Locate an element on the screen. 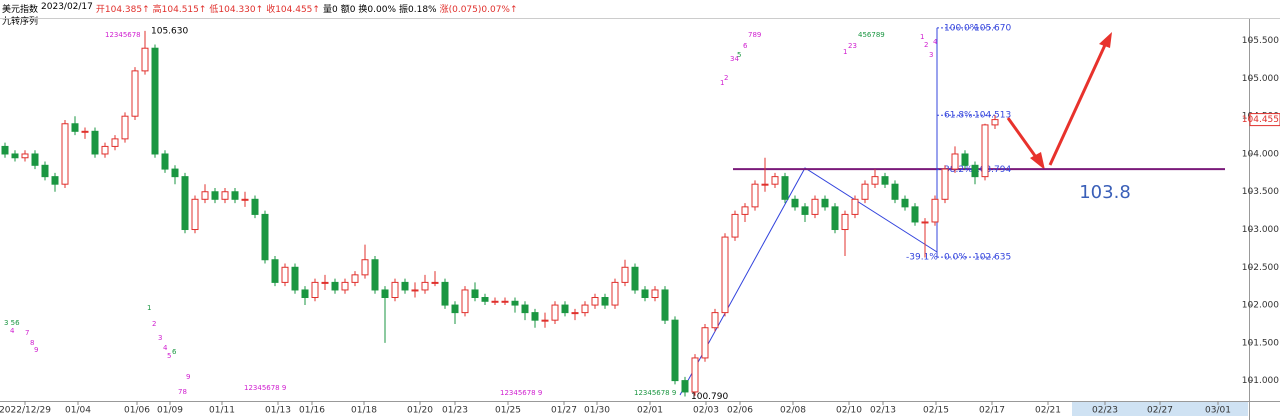  y-tick-label: 101.000 is located at coordinates (1260, 381).